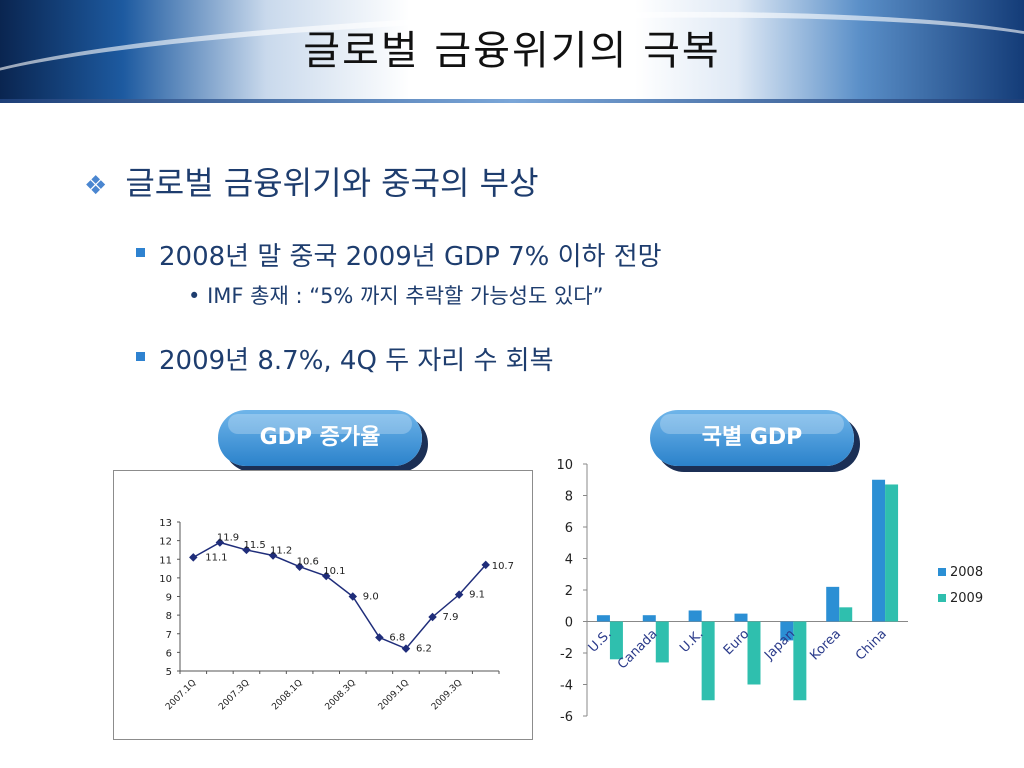 This screenshot has width=1024, height=768. Describe the element at coordinates (169, 635) in the screenshot. I see `y-tick-label: 7` at that location.